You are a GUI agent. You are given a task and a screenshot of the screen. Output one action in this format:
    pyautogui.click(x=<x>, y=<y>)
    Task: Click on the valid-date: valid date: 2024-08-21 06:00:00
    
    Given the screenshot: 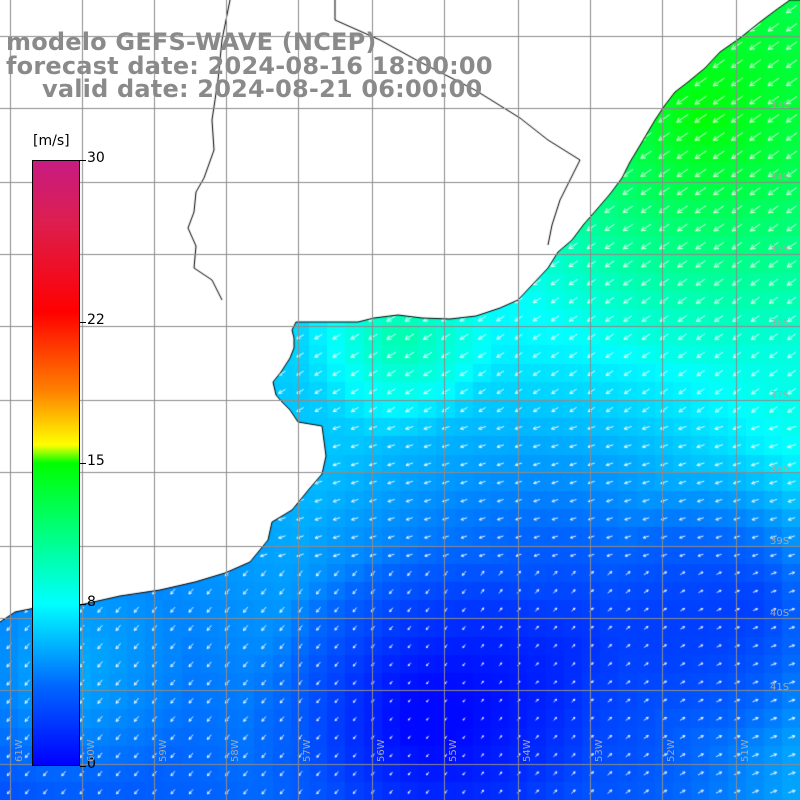 What is the action you would take?
    pyautogui.click(x=262, y=89)
    